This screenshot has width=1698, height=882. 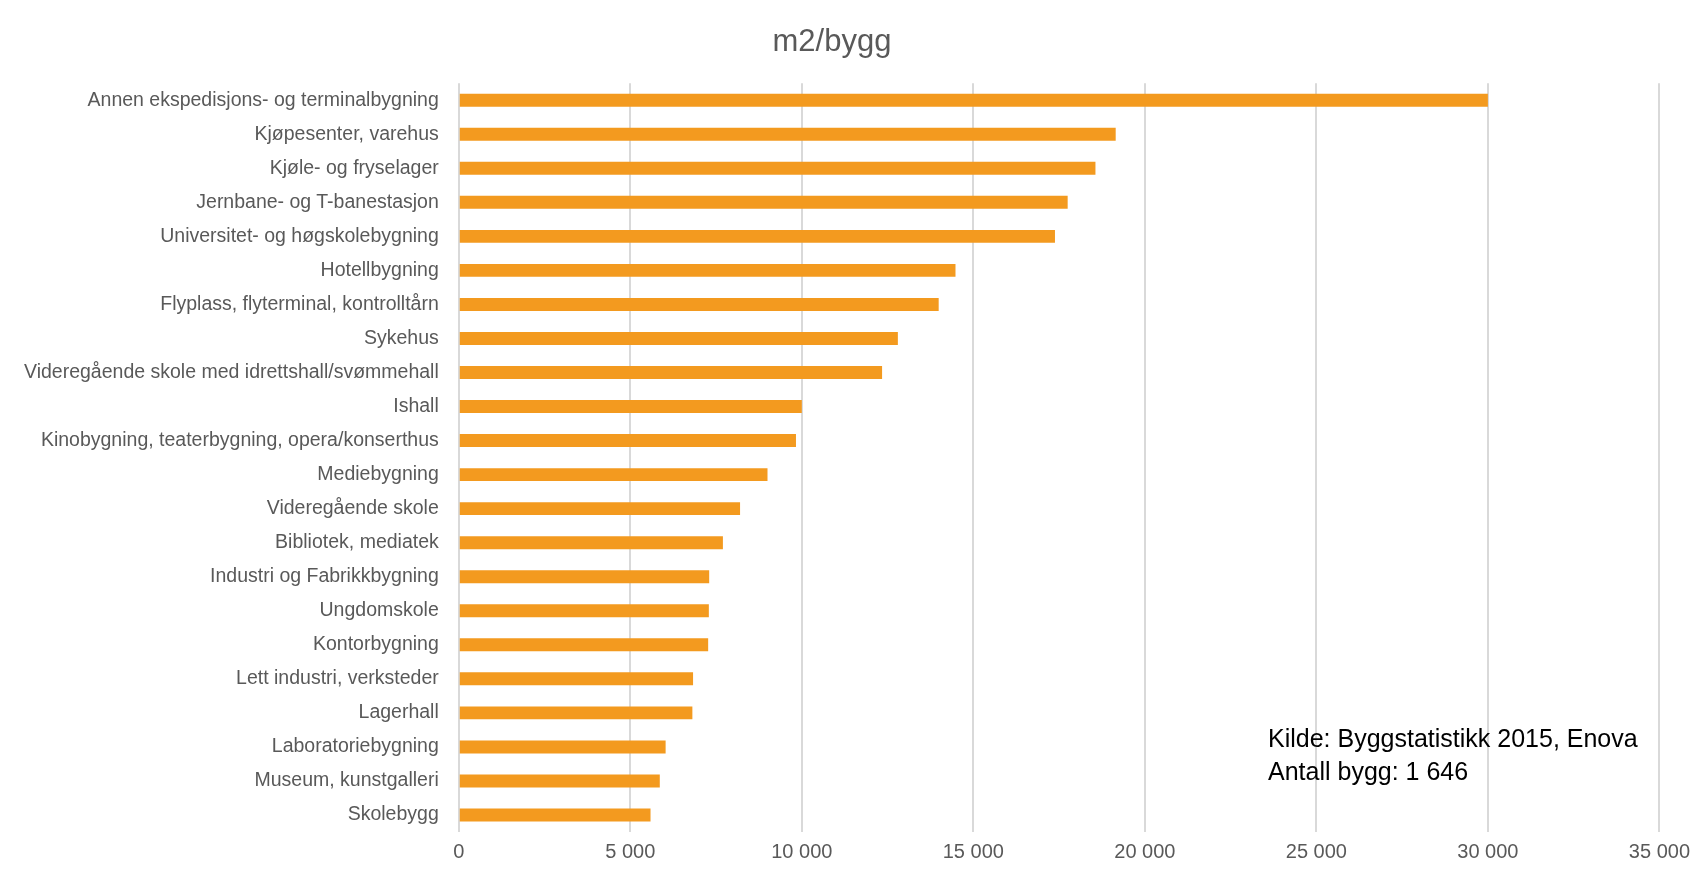 What do you see at coordinates (1453, 738) in the screenshot?
I see `annotation: Kilde: Byggstatistikk 2015, Enova` at bounding box center [1453, 738].